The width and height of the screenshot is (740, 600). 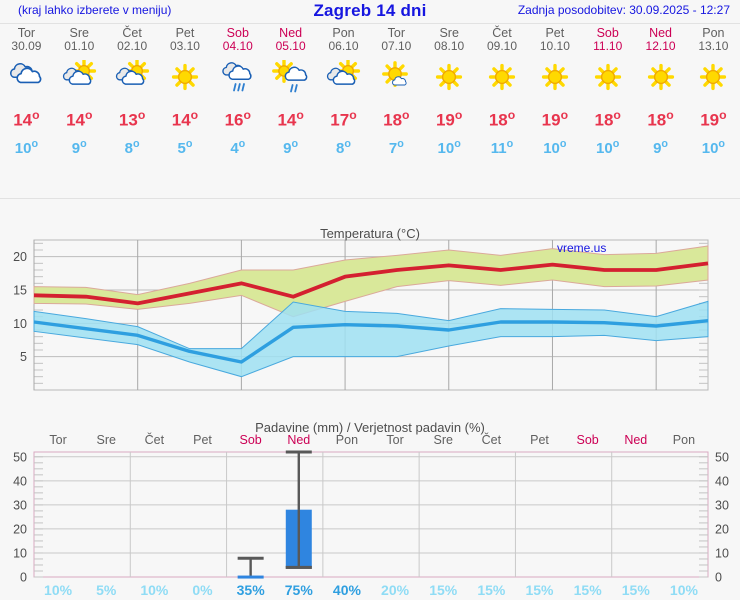 I want to click on forecast-day-column: Sob 04.10 16o 4o, so click(x=237, y=101).